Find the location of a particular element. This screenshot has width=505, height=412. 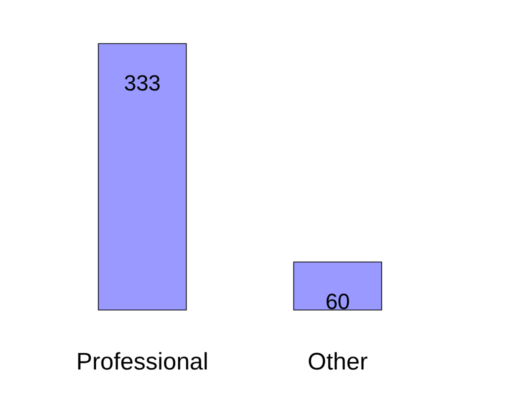

data-label: 333 is located at coordinates (142, 83).